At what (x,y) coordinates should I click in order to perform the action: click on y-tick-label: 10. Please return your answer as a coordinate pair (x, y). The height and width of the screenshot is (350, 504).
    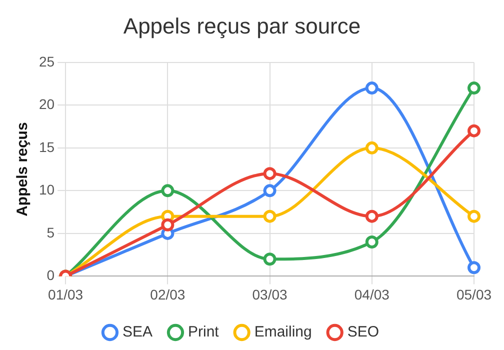
    Looking at the image, I should click on (46, 190).